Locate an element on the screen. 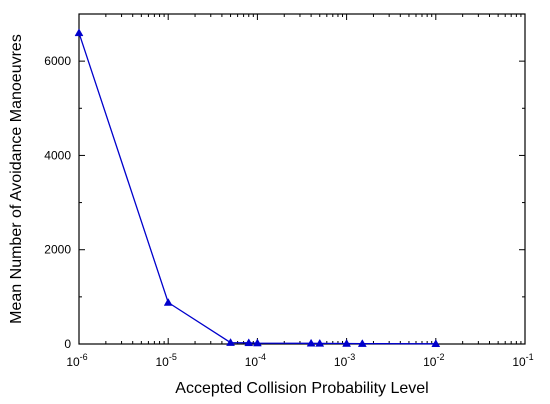 The width and height of the screenshot is (550, 404). x-tick-label: 10⁻⁶ is located at coordinates (76, 360).